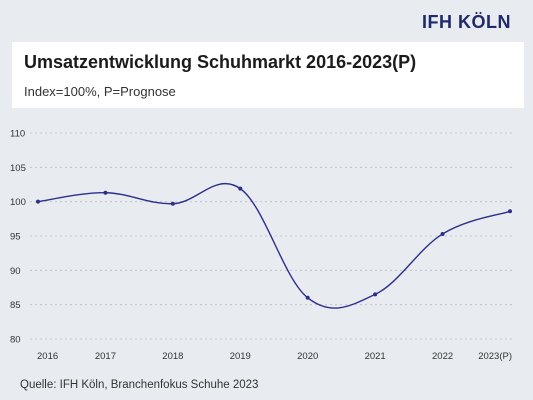 This screenshot has width=533, height=400. What do you see at coordinates (172, 356) in the screenshot?
I see `x-tick-label: 2018` at bounding box center [172, 356].